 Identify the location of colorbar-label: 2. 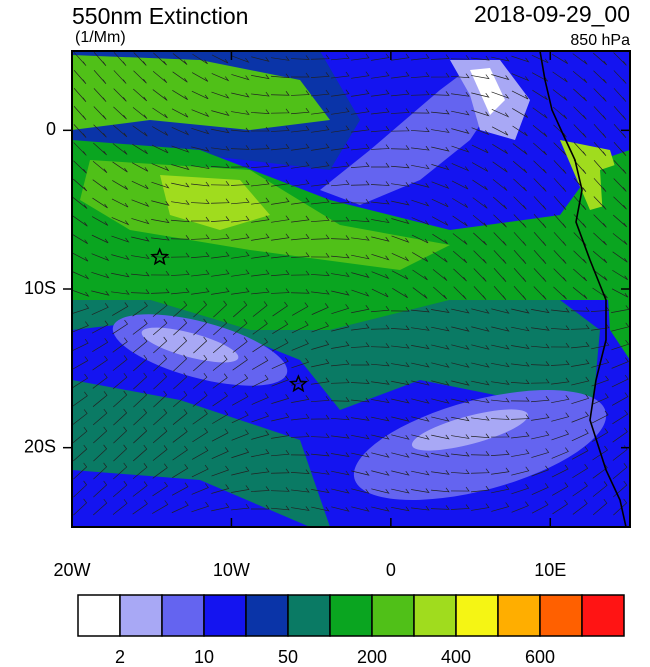
(120, 657).